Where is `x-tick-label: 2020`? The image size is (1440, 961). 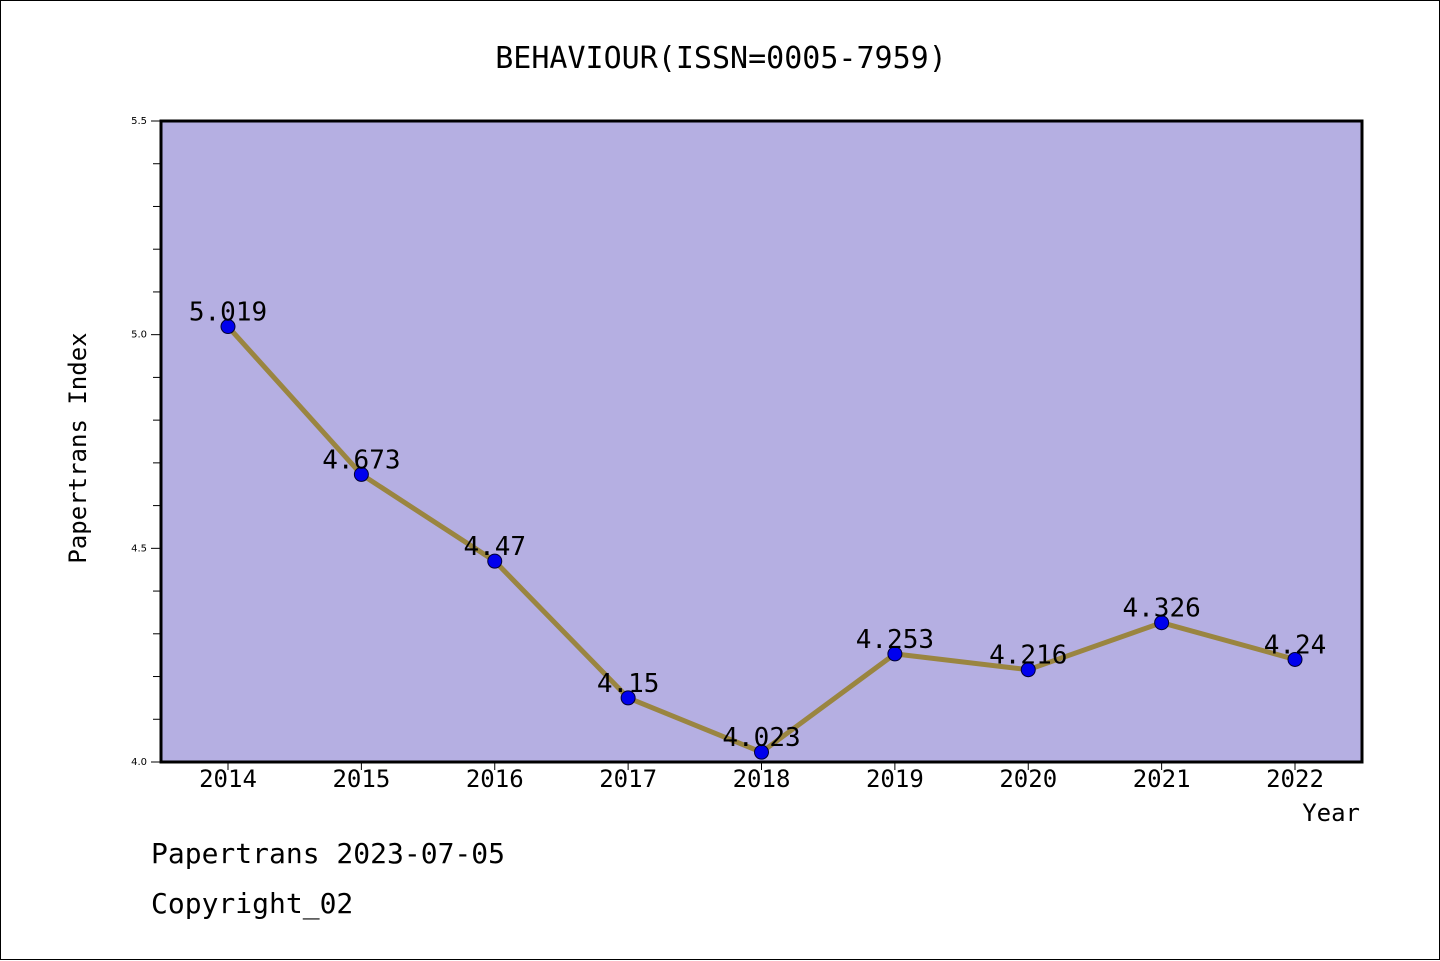 x-tick-label: 2020 is located at coordinates (1028, 779).